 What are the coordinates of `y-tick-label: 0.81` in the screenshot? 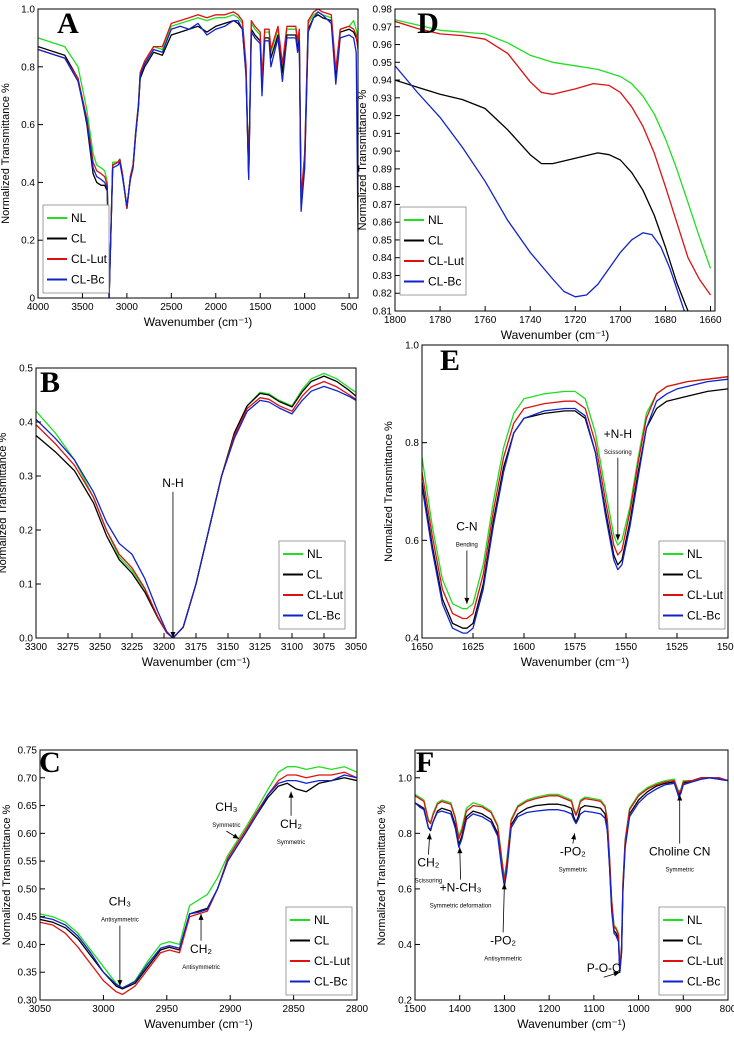 It's located at (383, 312).